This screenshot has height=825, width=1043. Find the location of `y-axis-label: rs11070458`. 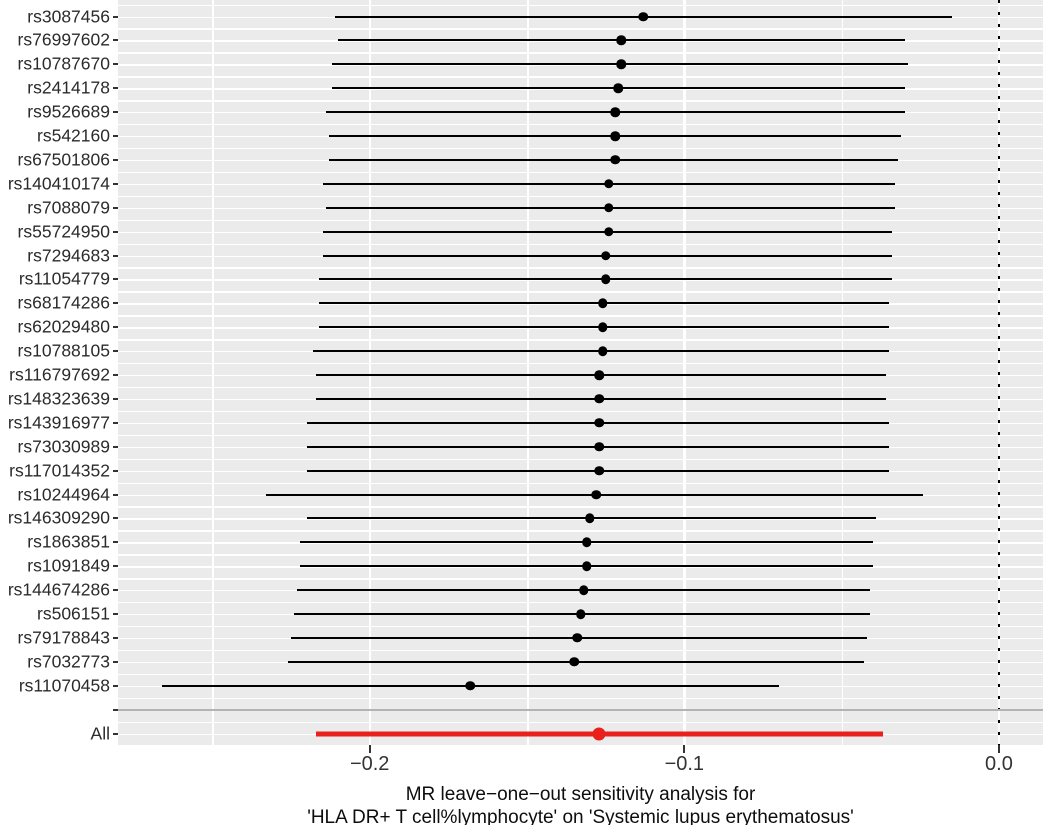

y-axis-label: rs11070458 is located at coordinates (64, 685).